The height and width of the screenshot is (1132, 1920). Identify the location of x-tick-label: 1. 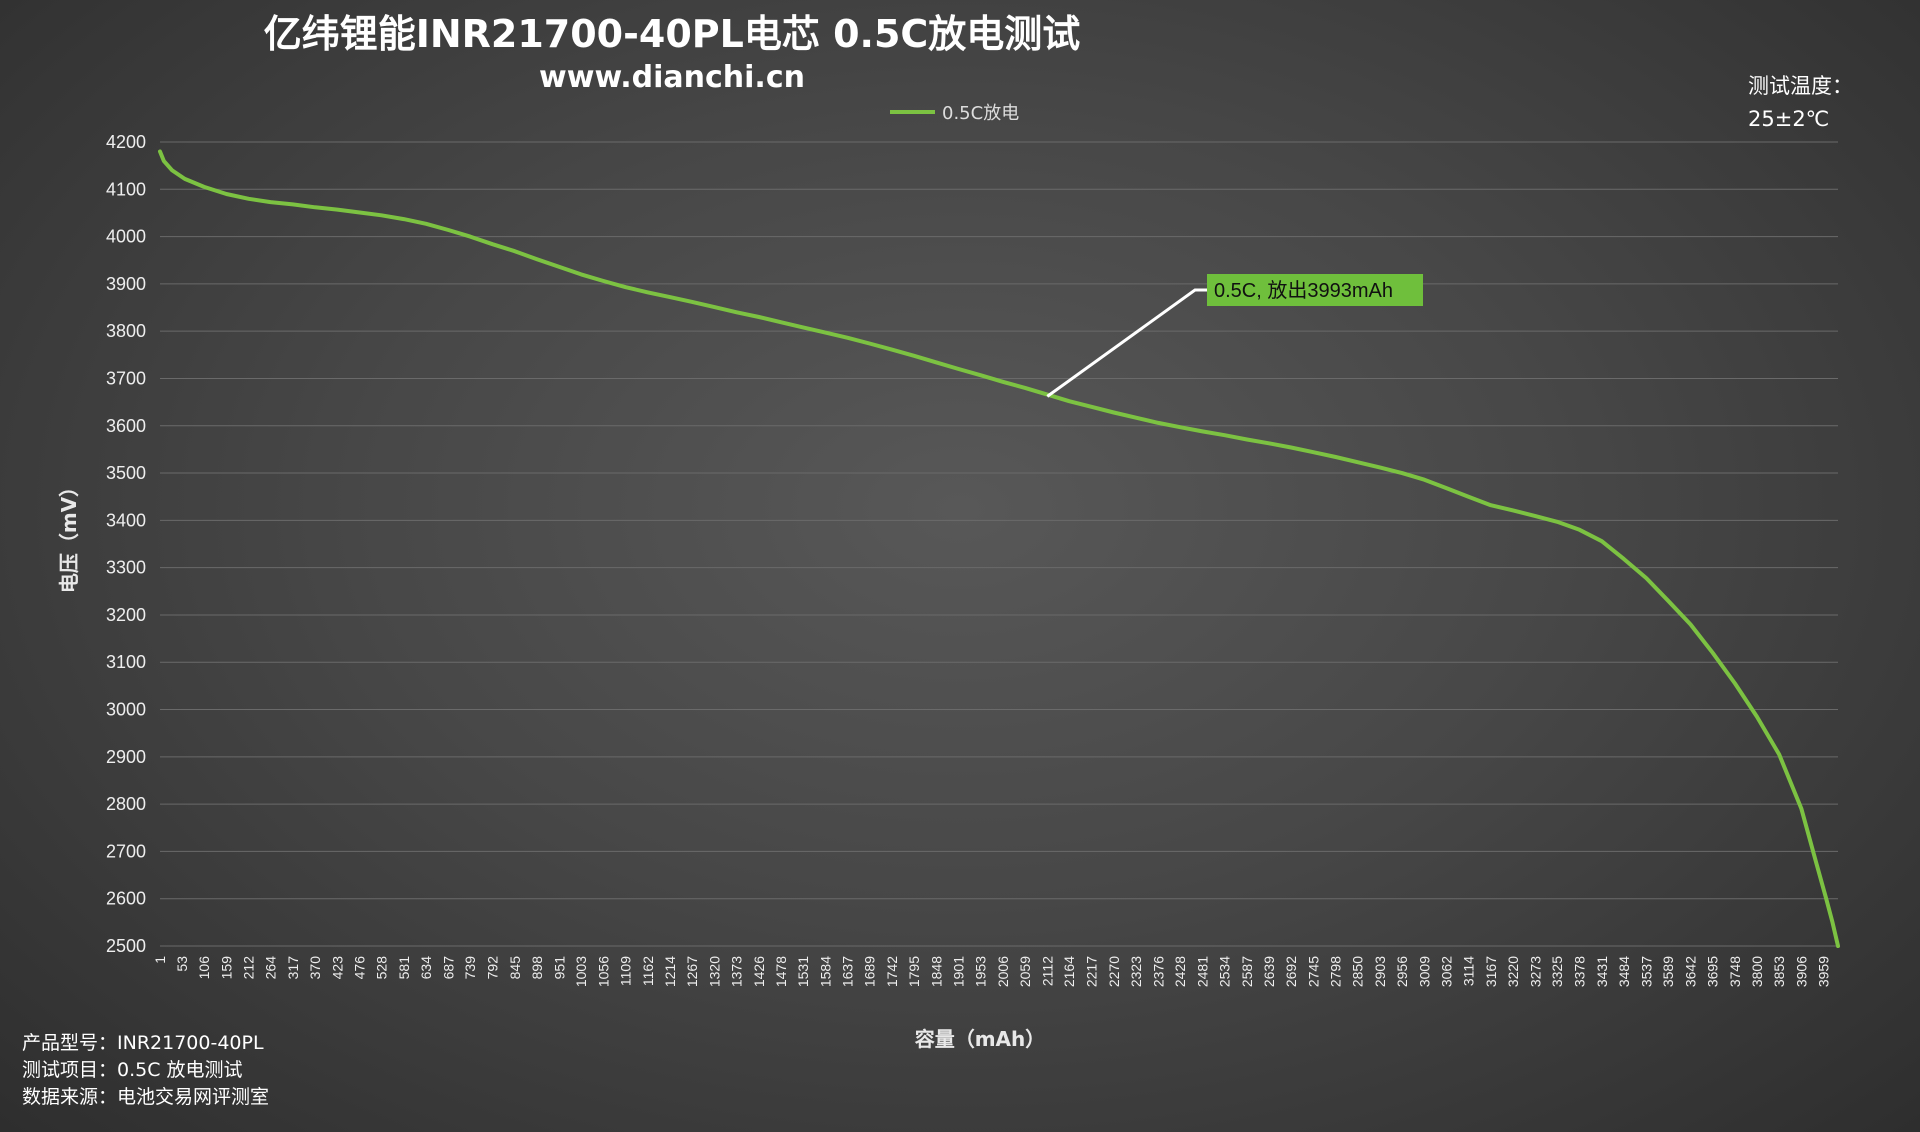
(160, 960).